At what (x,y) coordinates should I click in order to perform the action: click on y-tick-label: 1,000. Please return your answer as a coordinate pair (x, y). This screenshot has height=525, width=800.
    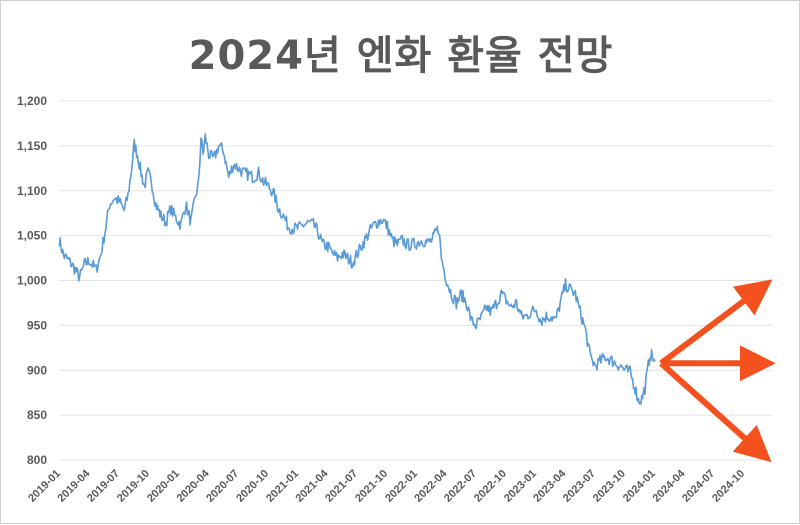
    Looking at the image, I should click on (32, 281).